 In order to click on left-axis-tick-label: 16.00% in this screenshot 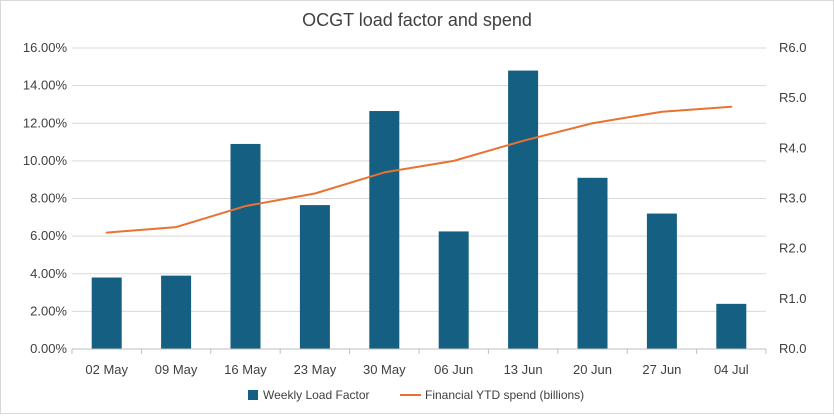, I will do `click(45, 47)`.